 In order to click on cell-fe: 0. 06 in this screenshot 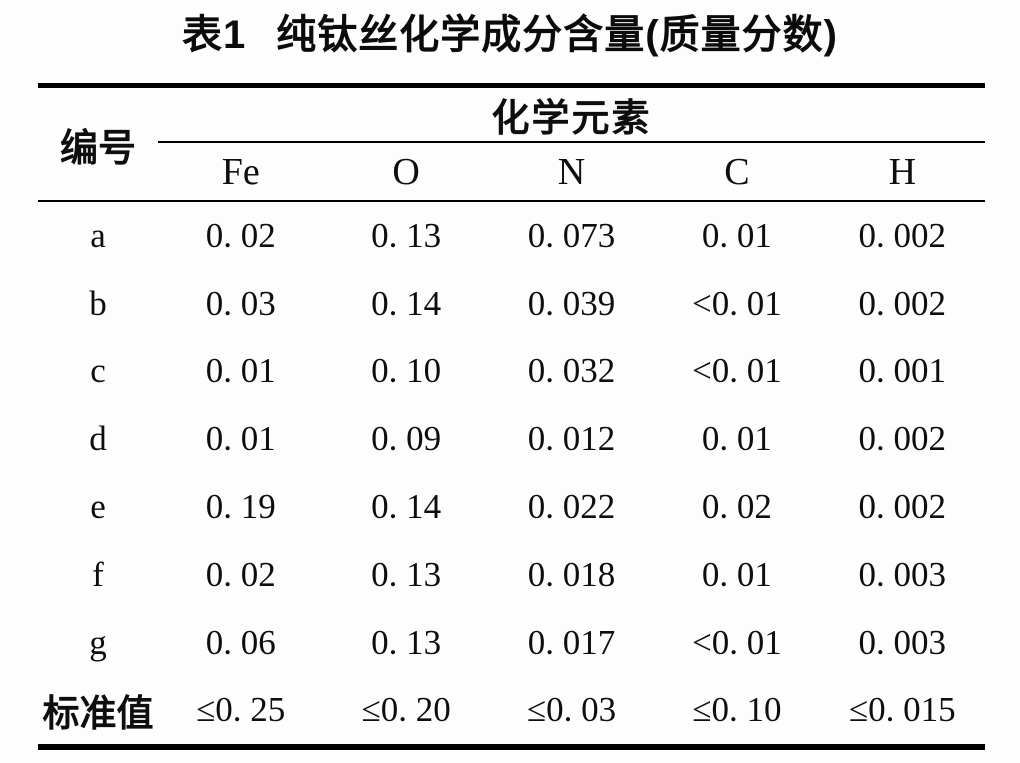, I will do `click(240, 642)`.